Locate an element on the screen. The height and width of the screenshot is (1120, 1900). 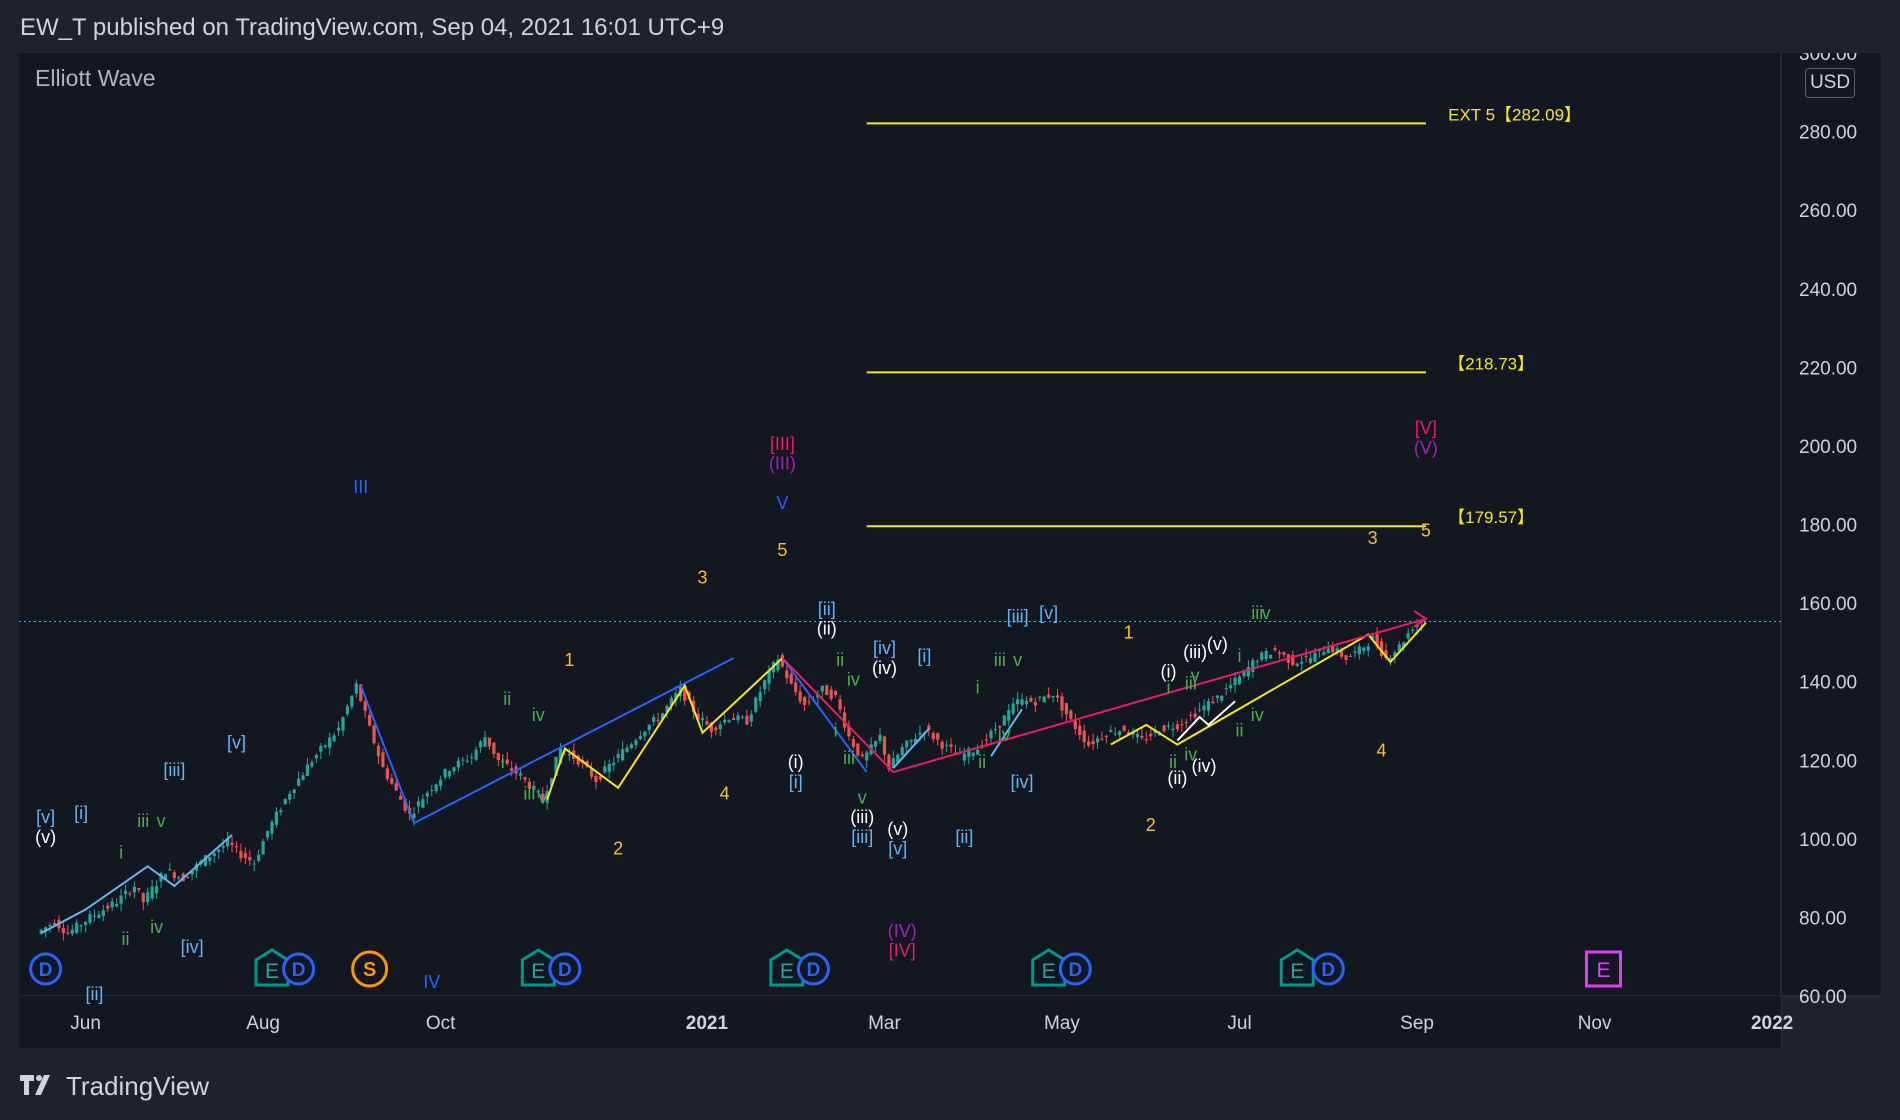
earnings-event-label: E is located at coordinates (538, 971).